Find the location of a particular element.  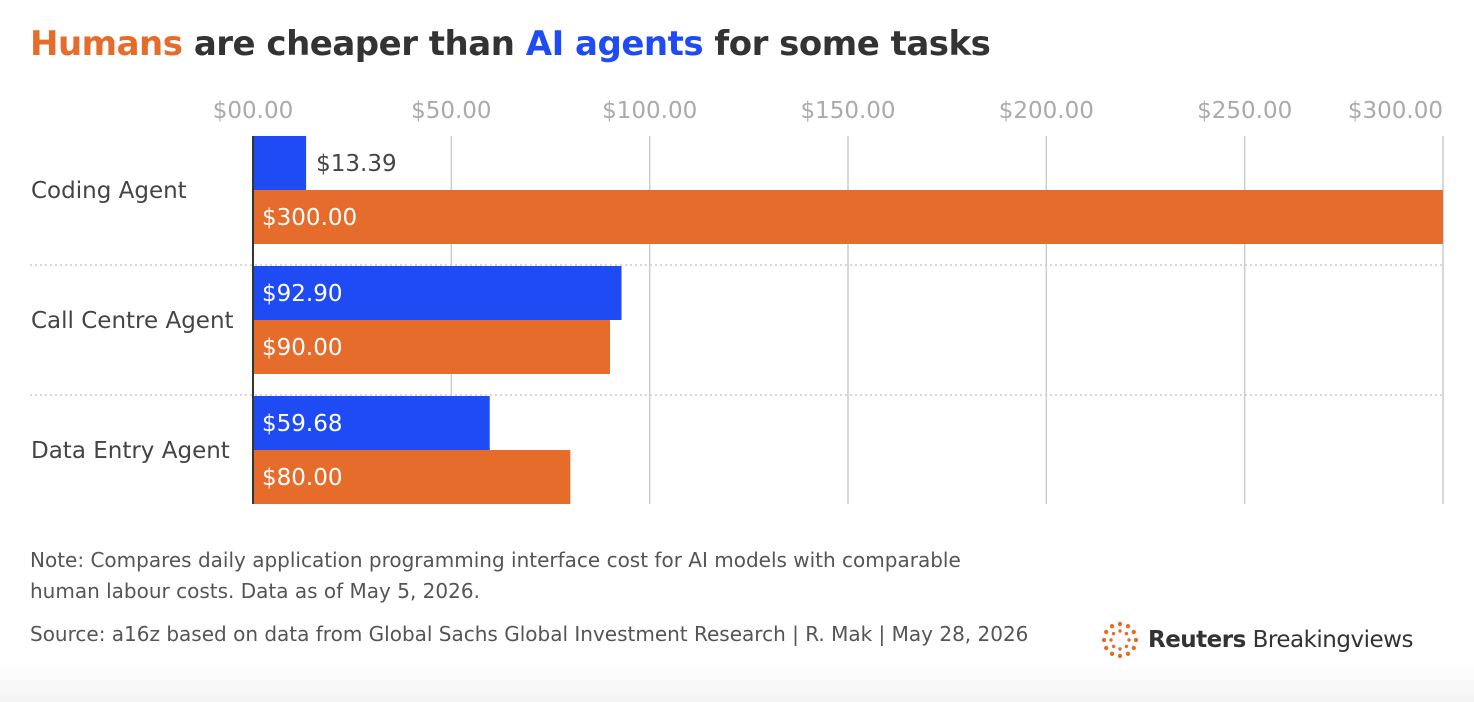

x-tick-label: $150.00 is located at coordinates (847, 111).